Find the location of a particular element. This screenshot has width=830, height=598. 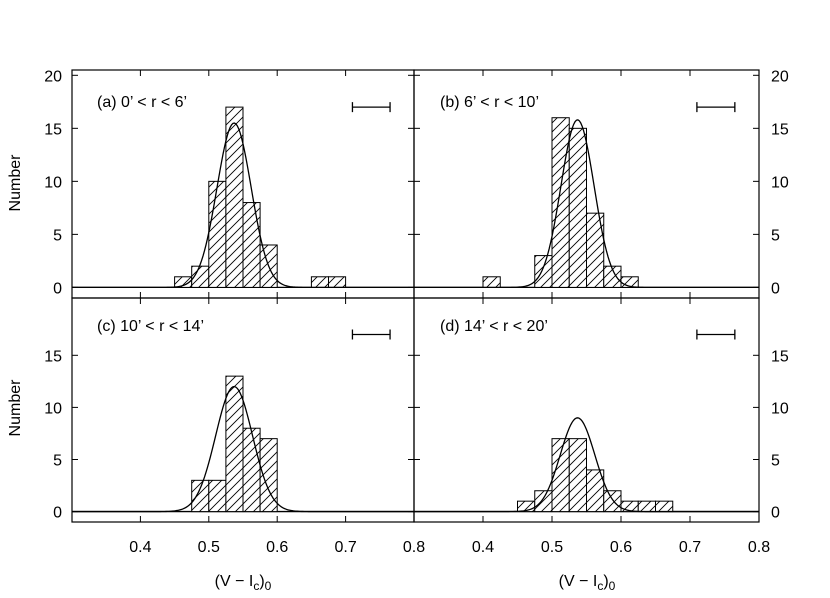

panel-label-a: (a) 0’ < r < 6’ is located at coordinates (142, 102).